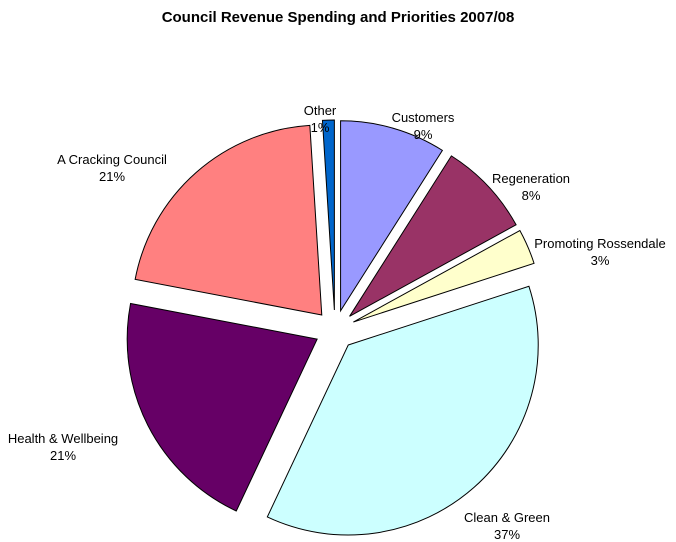 This screenshot has width=676, height=542. I want to click on slice-label: Regeneration, so click(531, 178).